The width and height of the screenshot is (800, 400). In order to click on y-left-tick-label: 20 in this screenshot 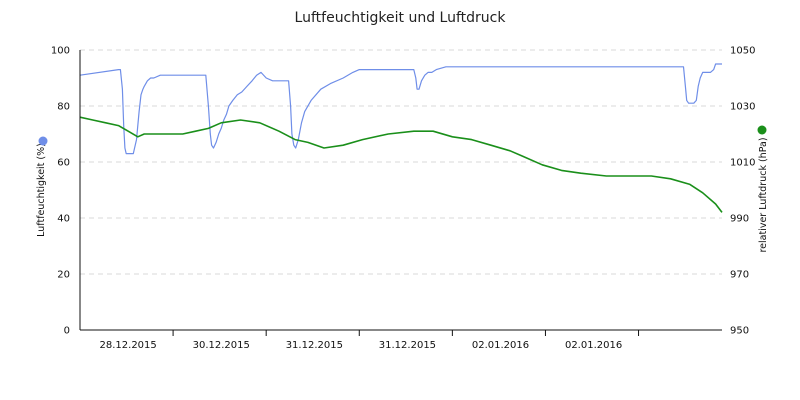, I will do `click(63, 275)`.